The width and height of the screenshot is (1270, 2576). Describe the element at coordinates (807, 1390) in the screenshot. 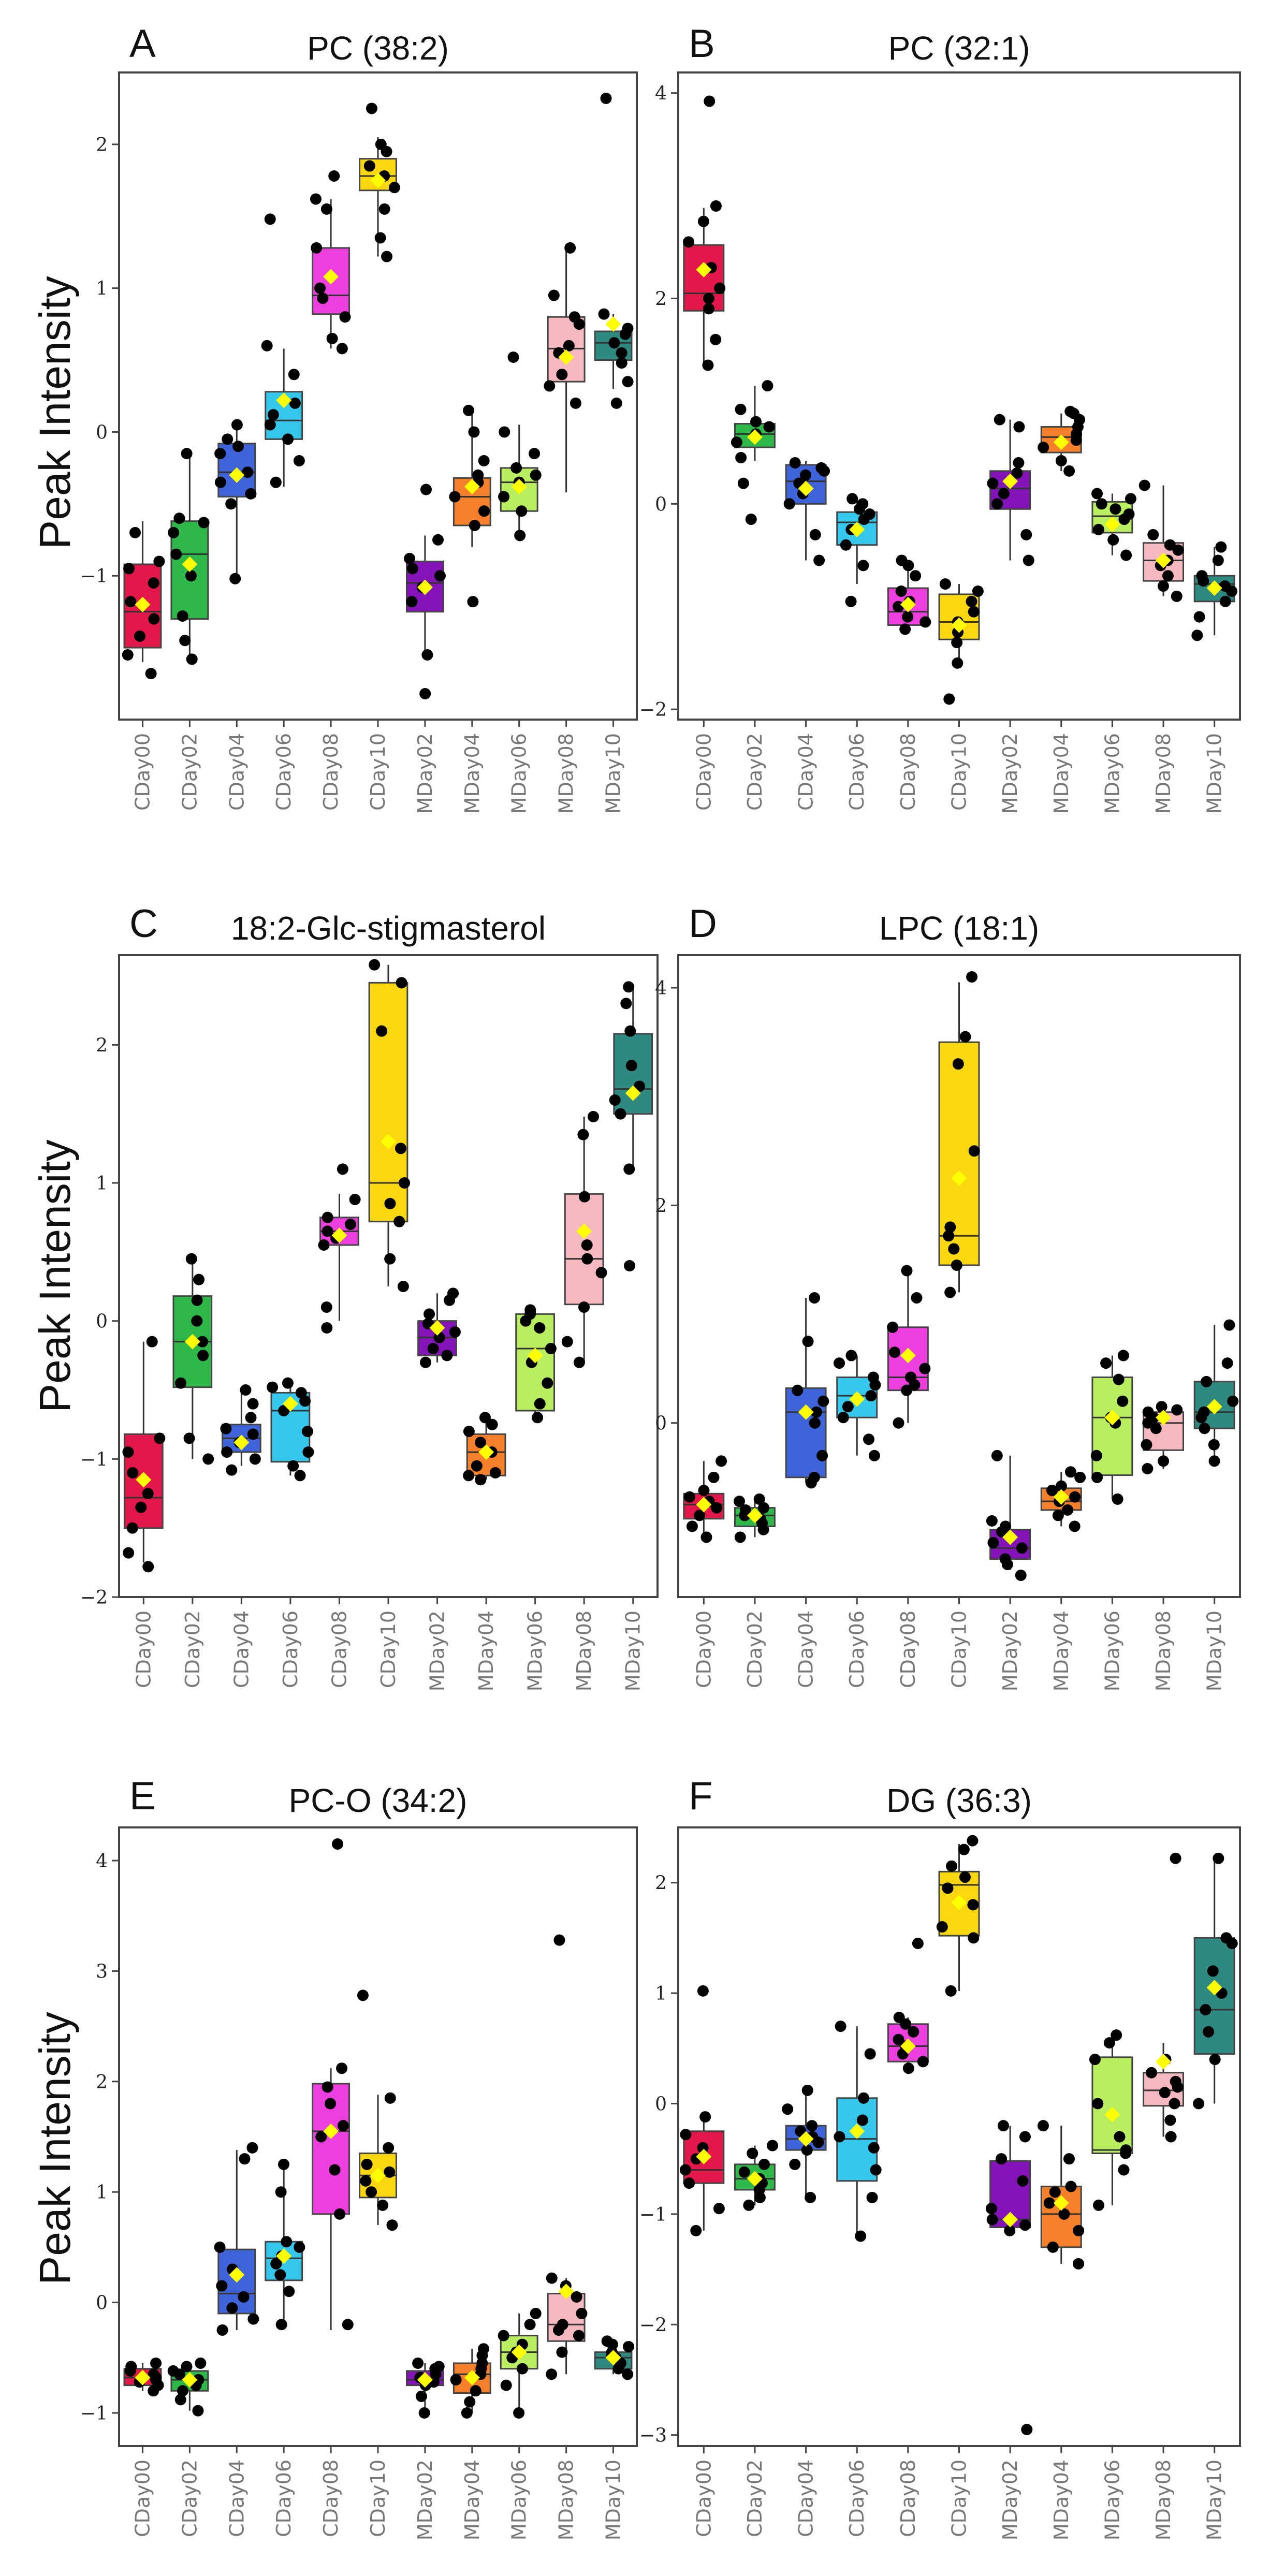

I see `box-cday04` at that location.